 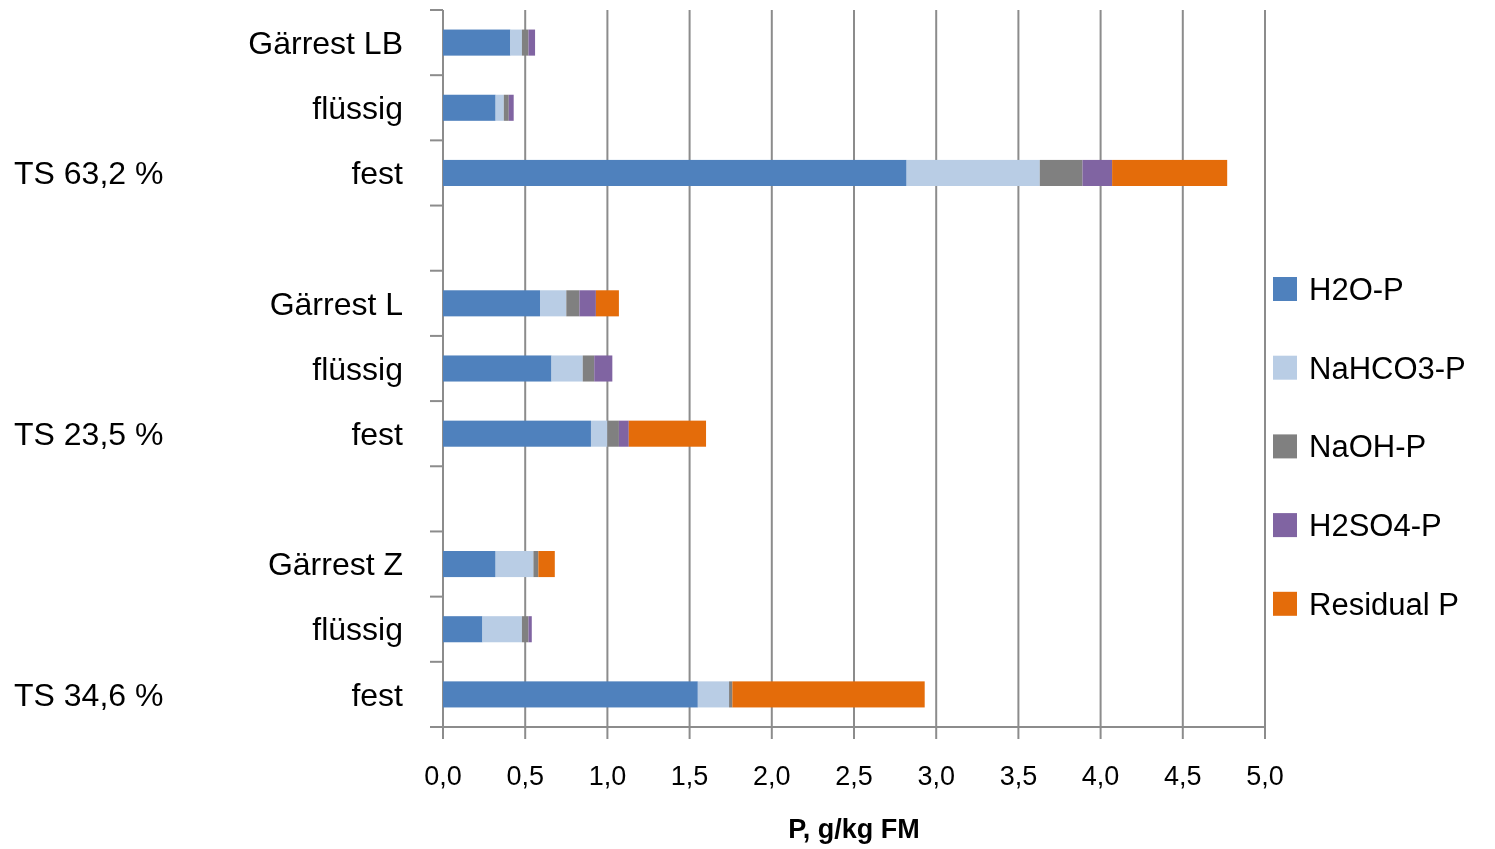 I want to click on x-tick-label: 1,0, so click(x=607, y=776).